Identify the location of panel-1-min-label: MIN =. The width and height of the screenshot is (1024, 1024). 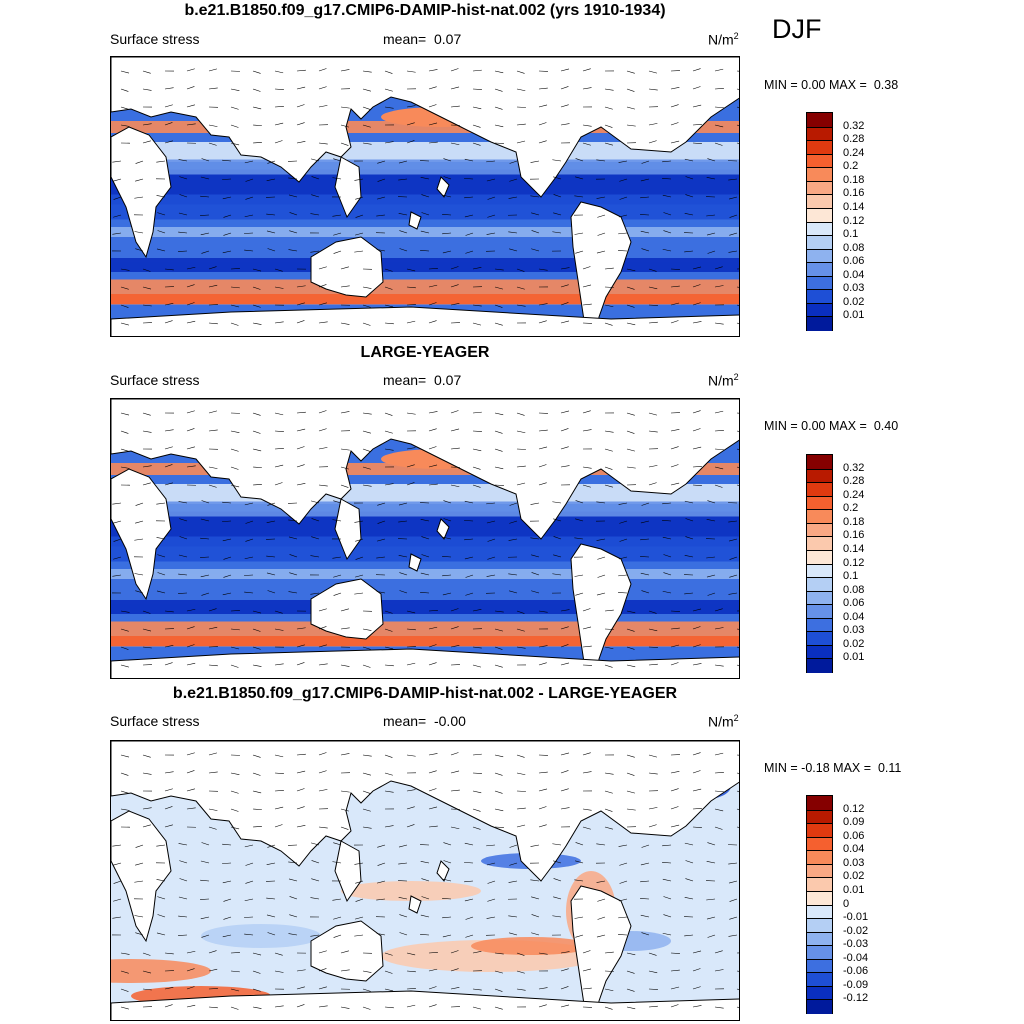
(781, 85).